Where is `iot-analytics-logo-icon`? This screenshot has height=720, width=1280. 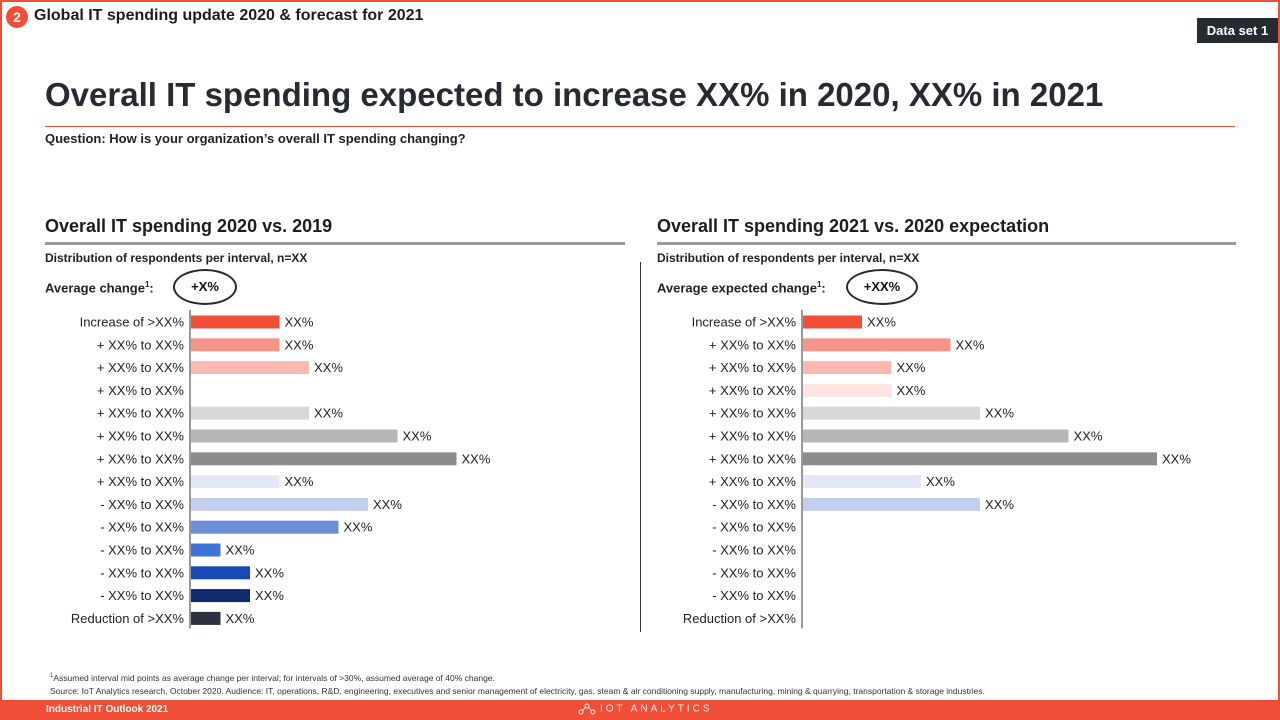
iot-analytics-logo-icon is located at coordinates (587, 709).